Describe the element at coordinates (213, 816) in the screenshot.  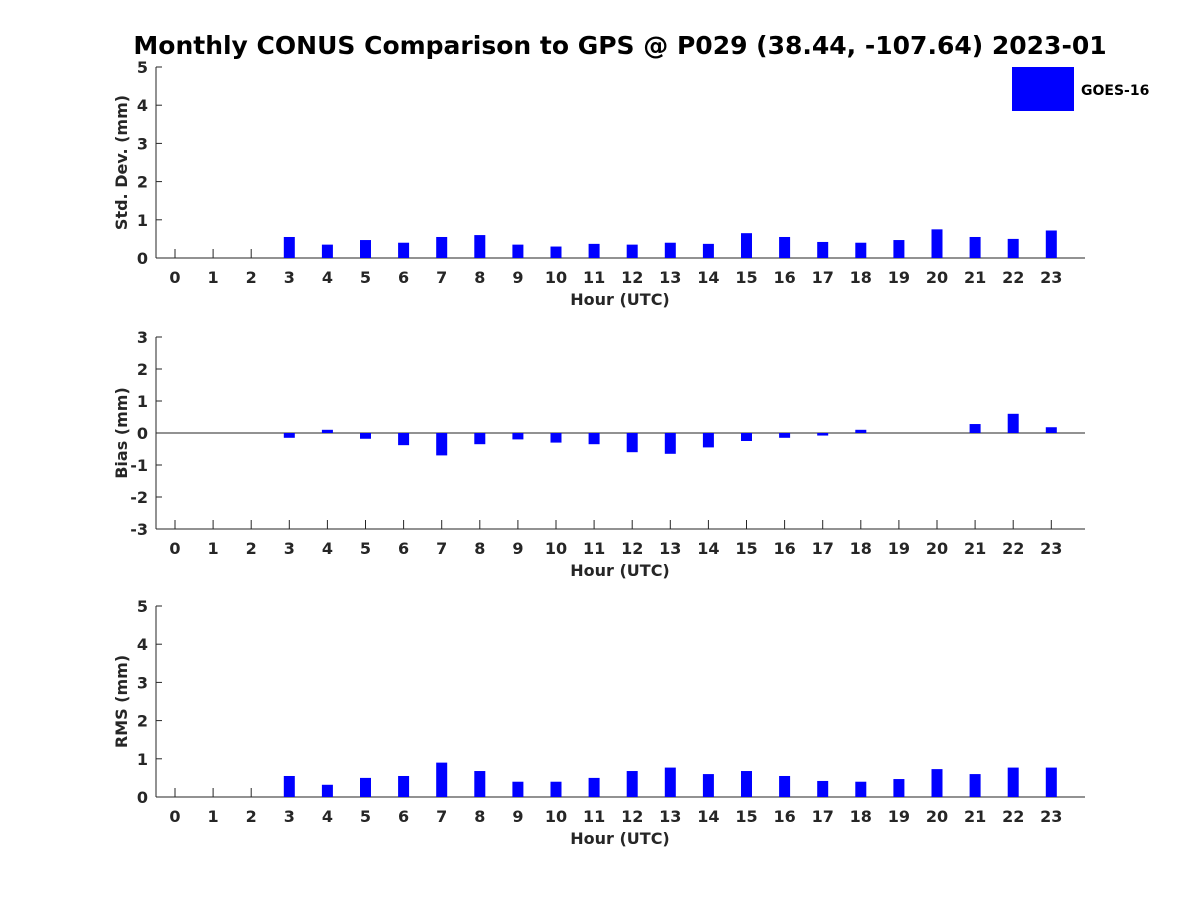
I see `x-tick-label: 1` at that location.